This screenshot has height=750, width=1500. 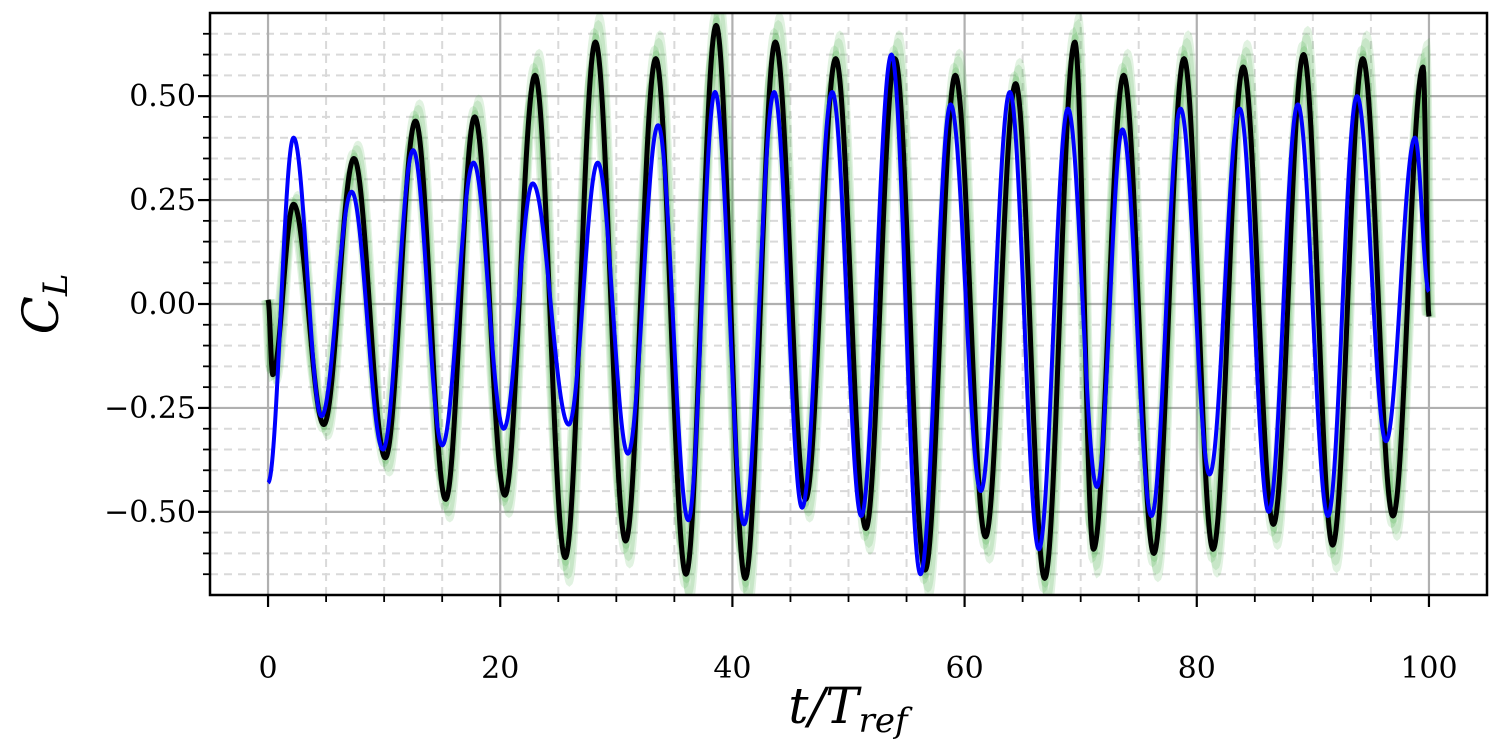 What do you see at coordinates (857, 668) in the screenshot?
I see `x-tick-labels: 0 20 40 60 80 100` at bounding box center [857, 668].